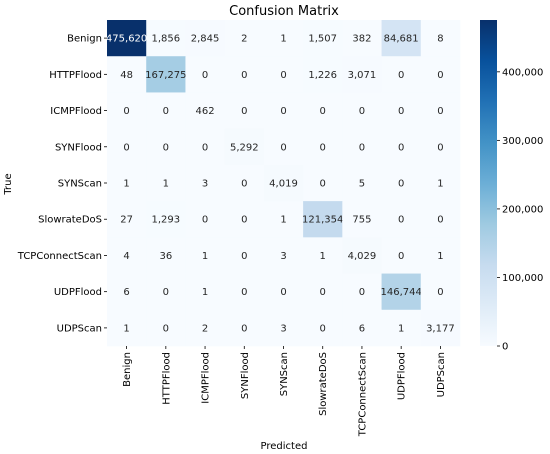 The image size is (550, 454). Describe the element at coordinates (322, 39) in the screenshot. I see `cell-value-label: 1,507` at that location.